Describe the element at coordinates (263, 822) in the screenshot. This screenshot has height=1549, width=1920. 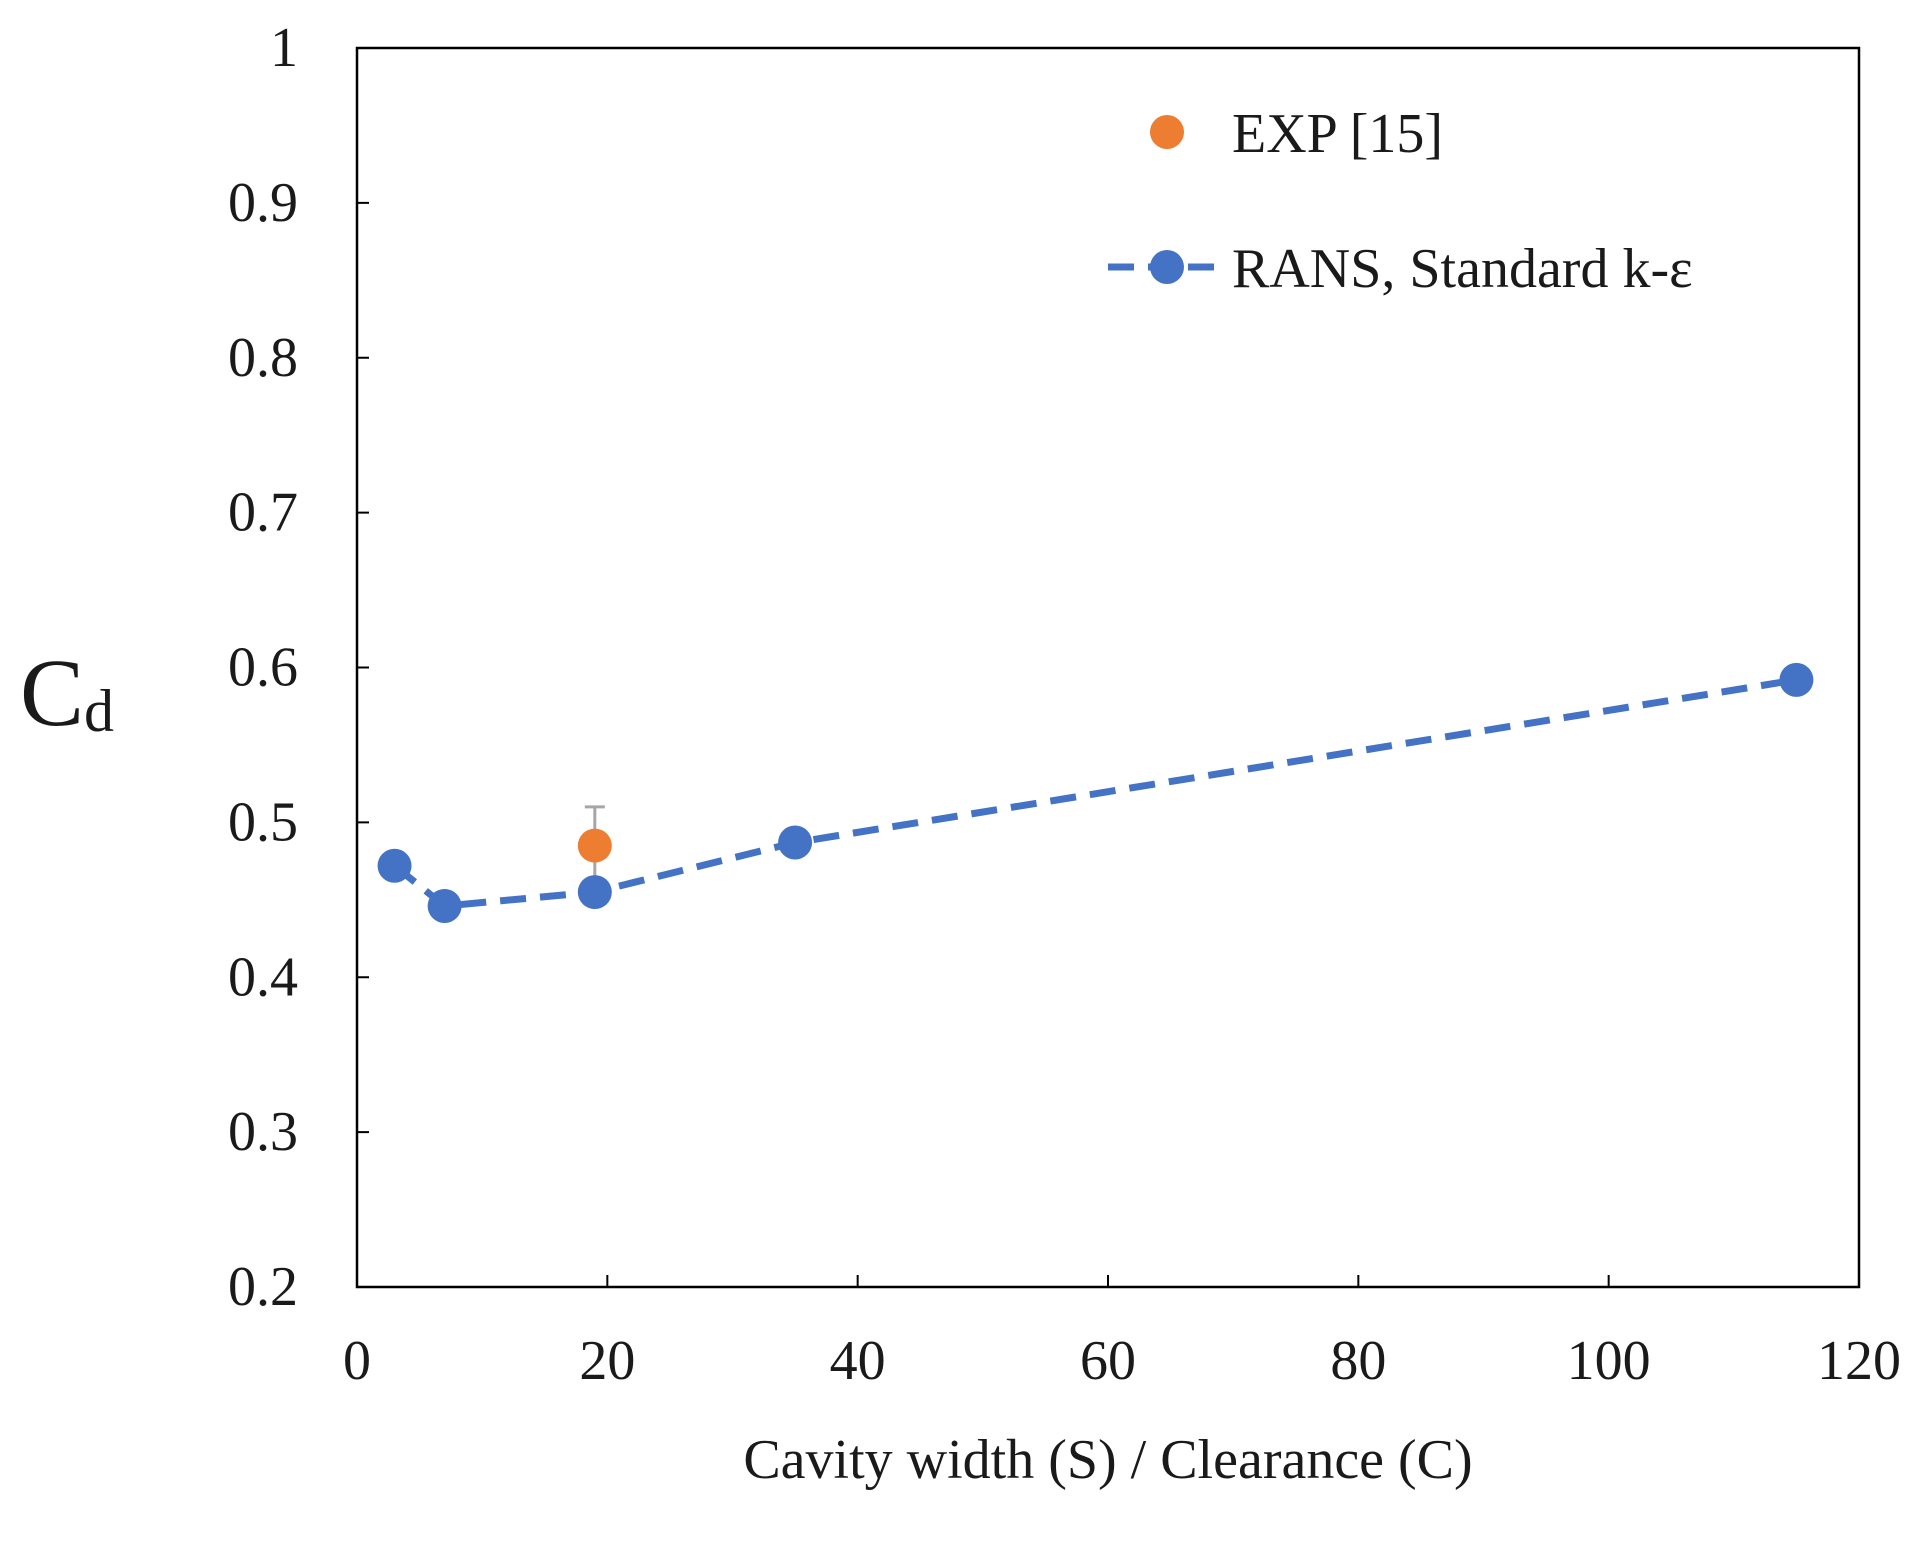
I see `y-tick-label: 0.5` at that location.